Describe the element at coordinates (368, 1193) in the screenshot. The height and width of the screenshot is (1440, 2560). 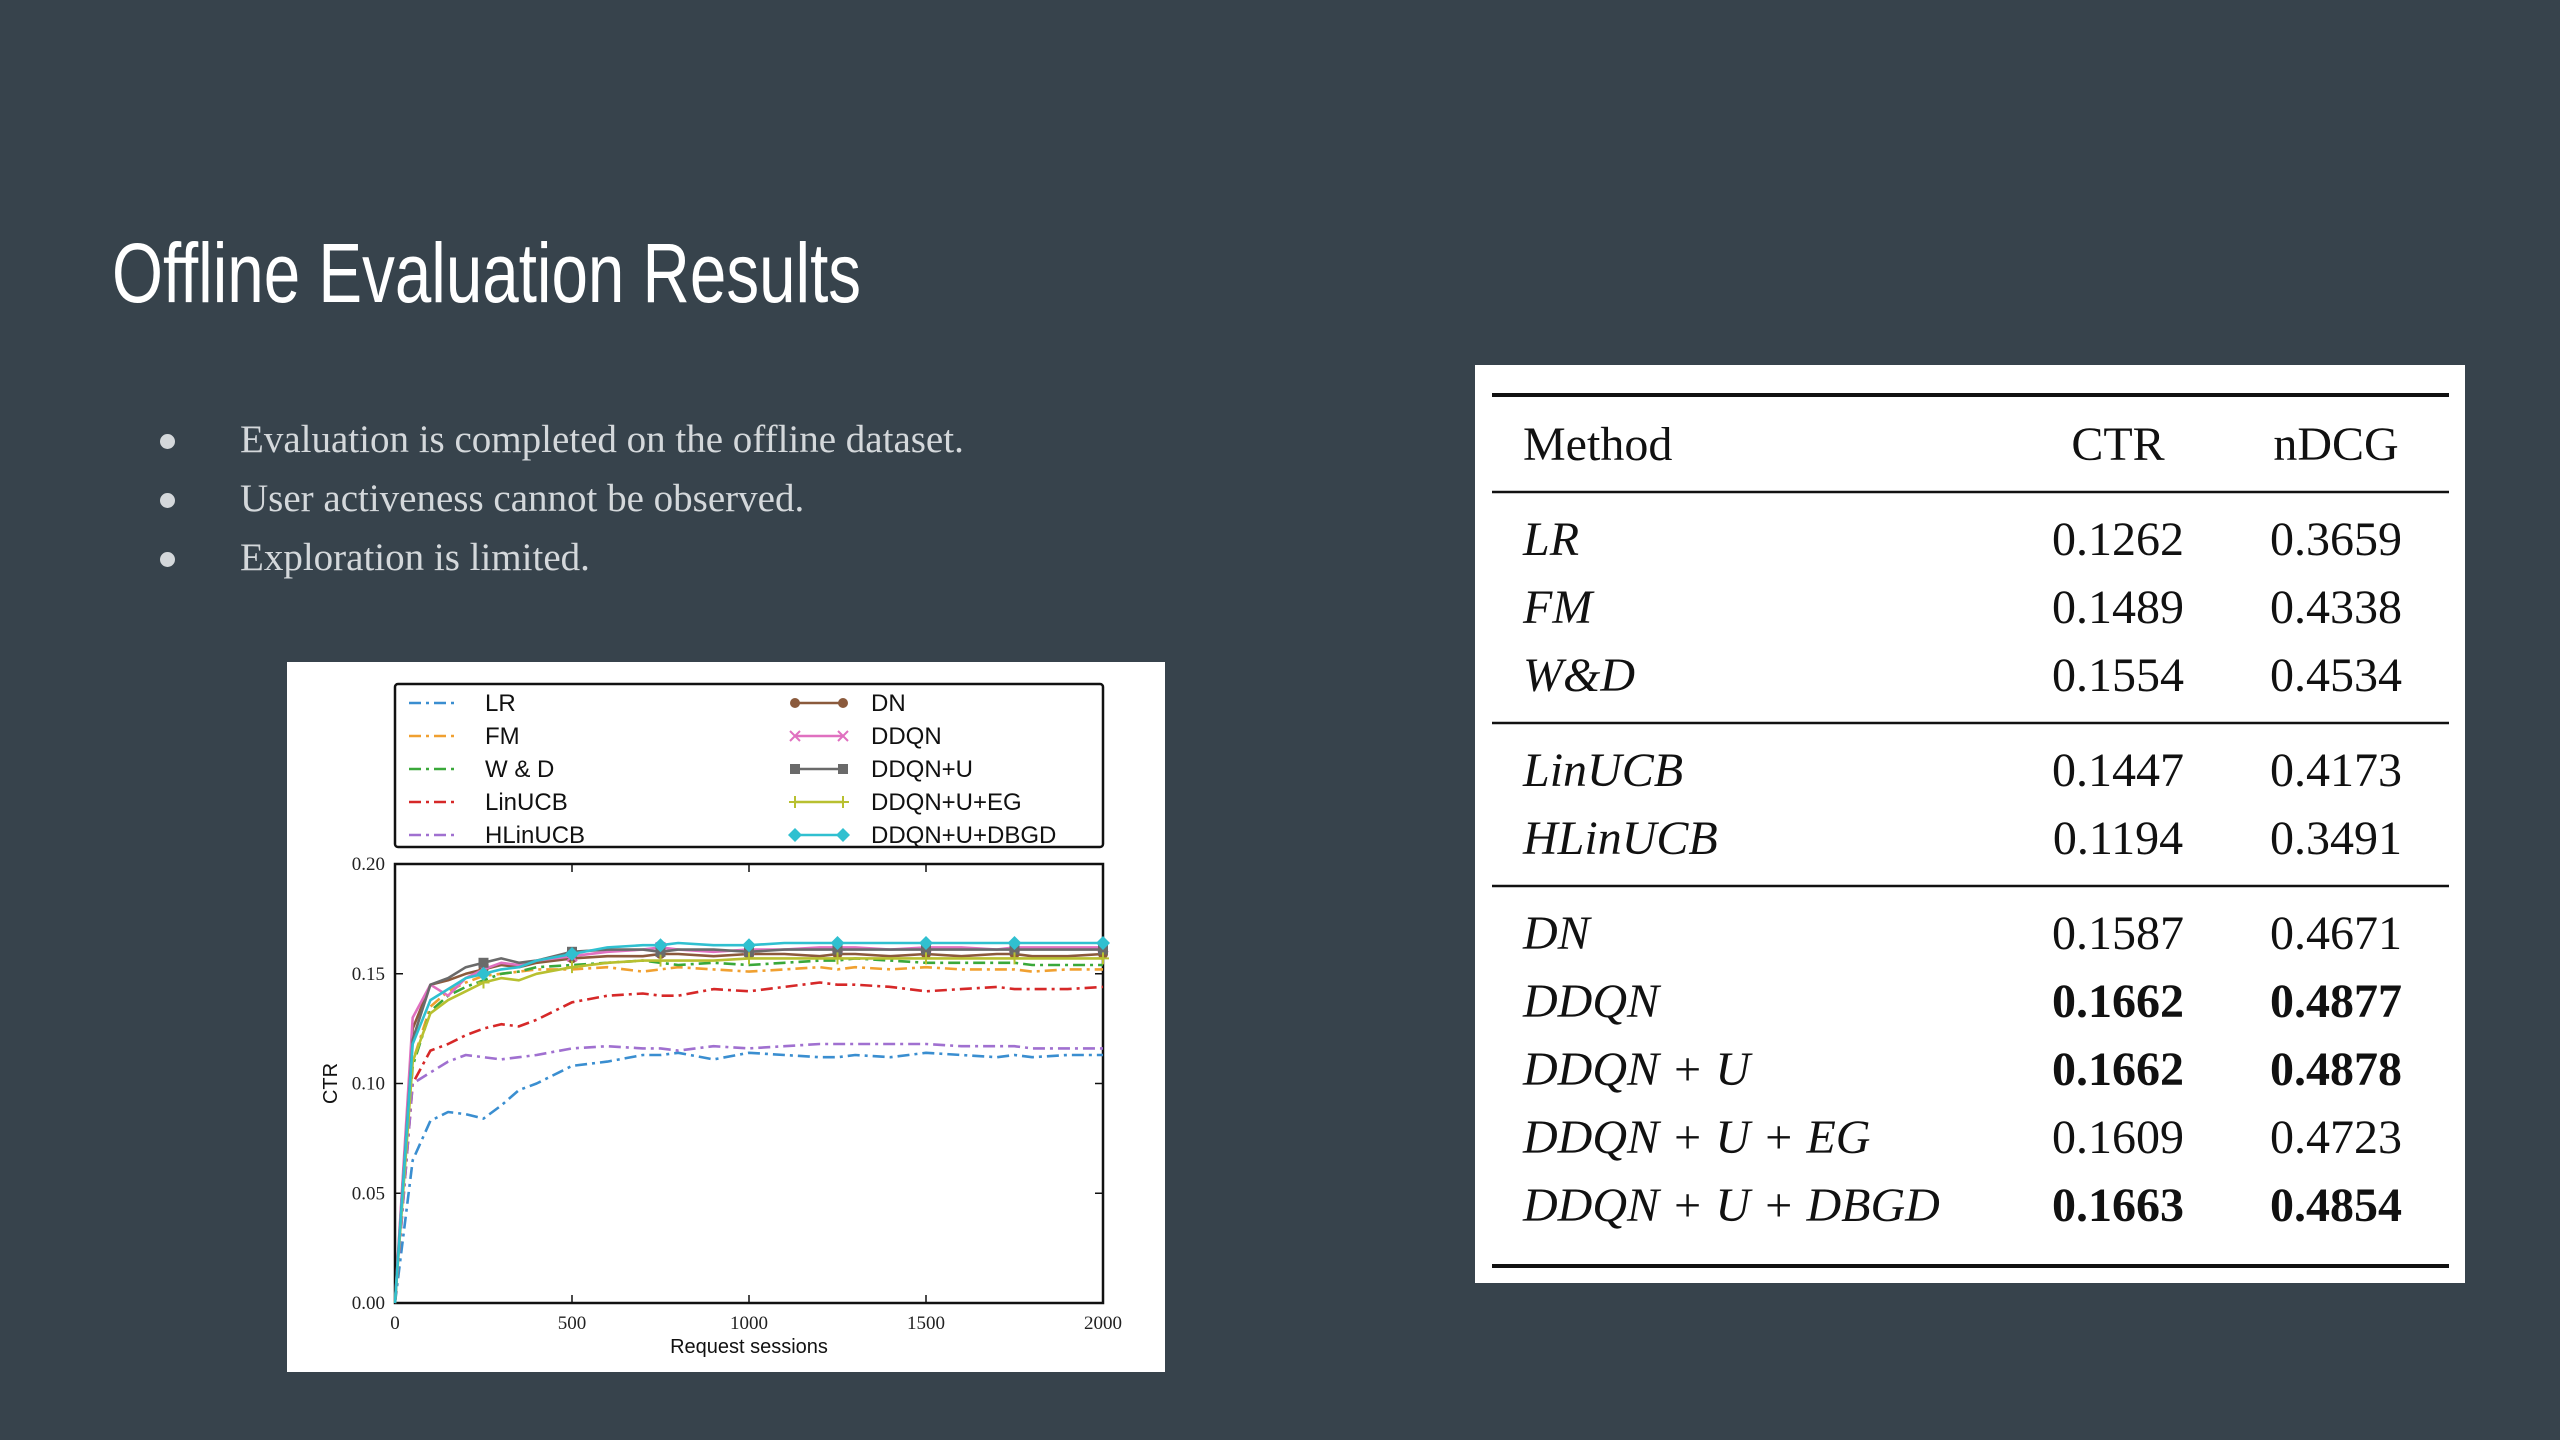
I see `y-tick-label: 0.05` at that location.